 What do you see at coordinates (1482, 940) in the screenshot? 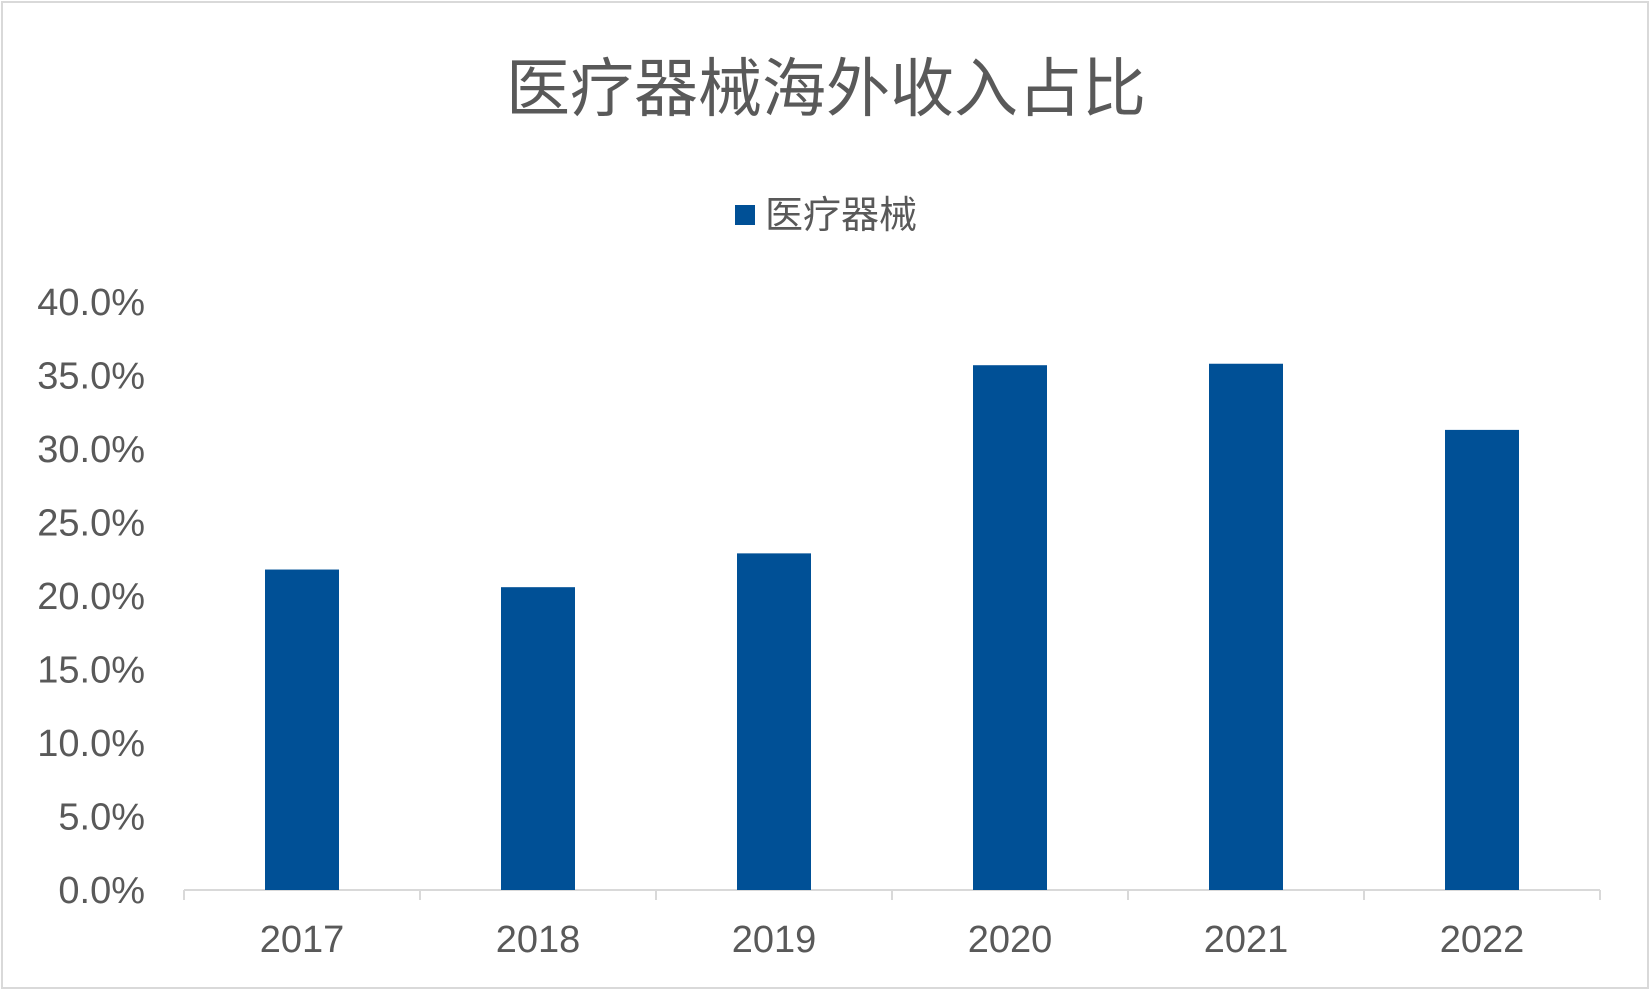
I see `x-tick-label: 2022` at bounding box center [1482, 940].